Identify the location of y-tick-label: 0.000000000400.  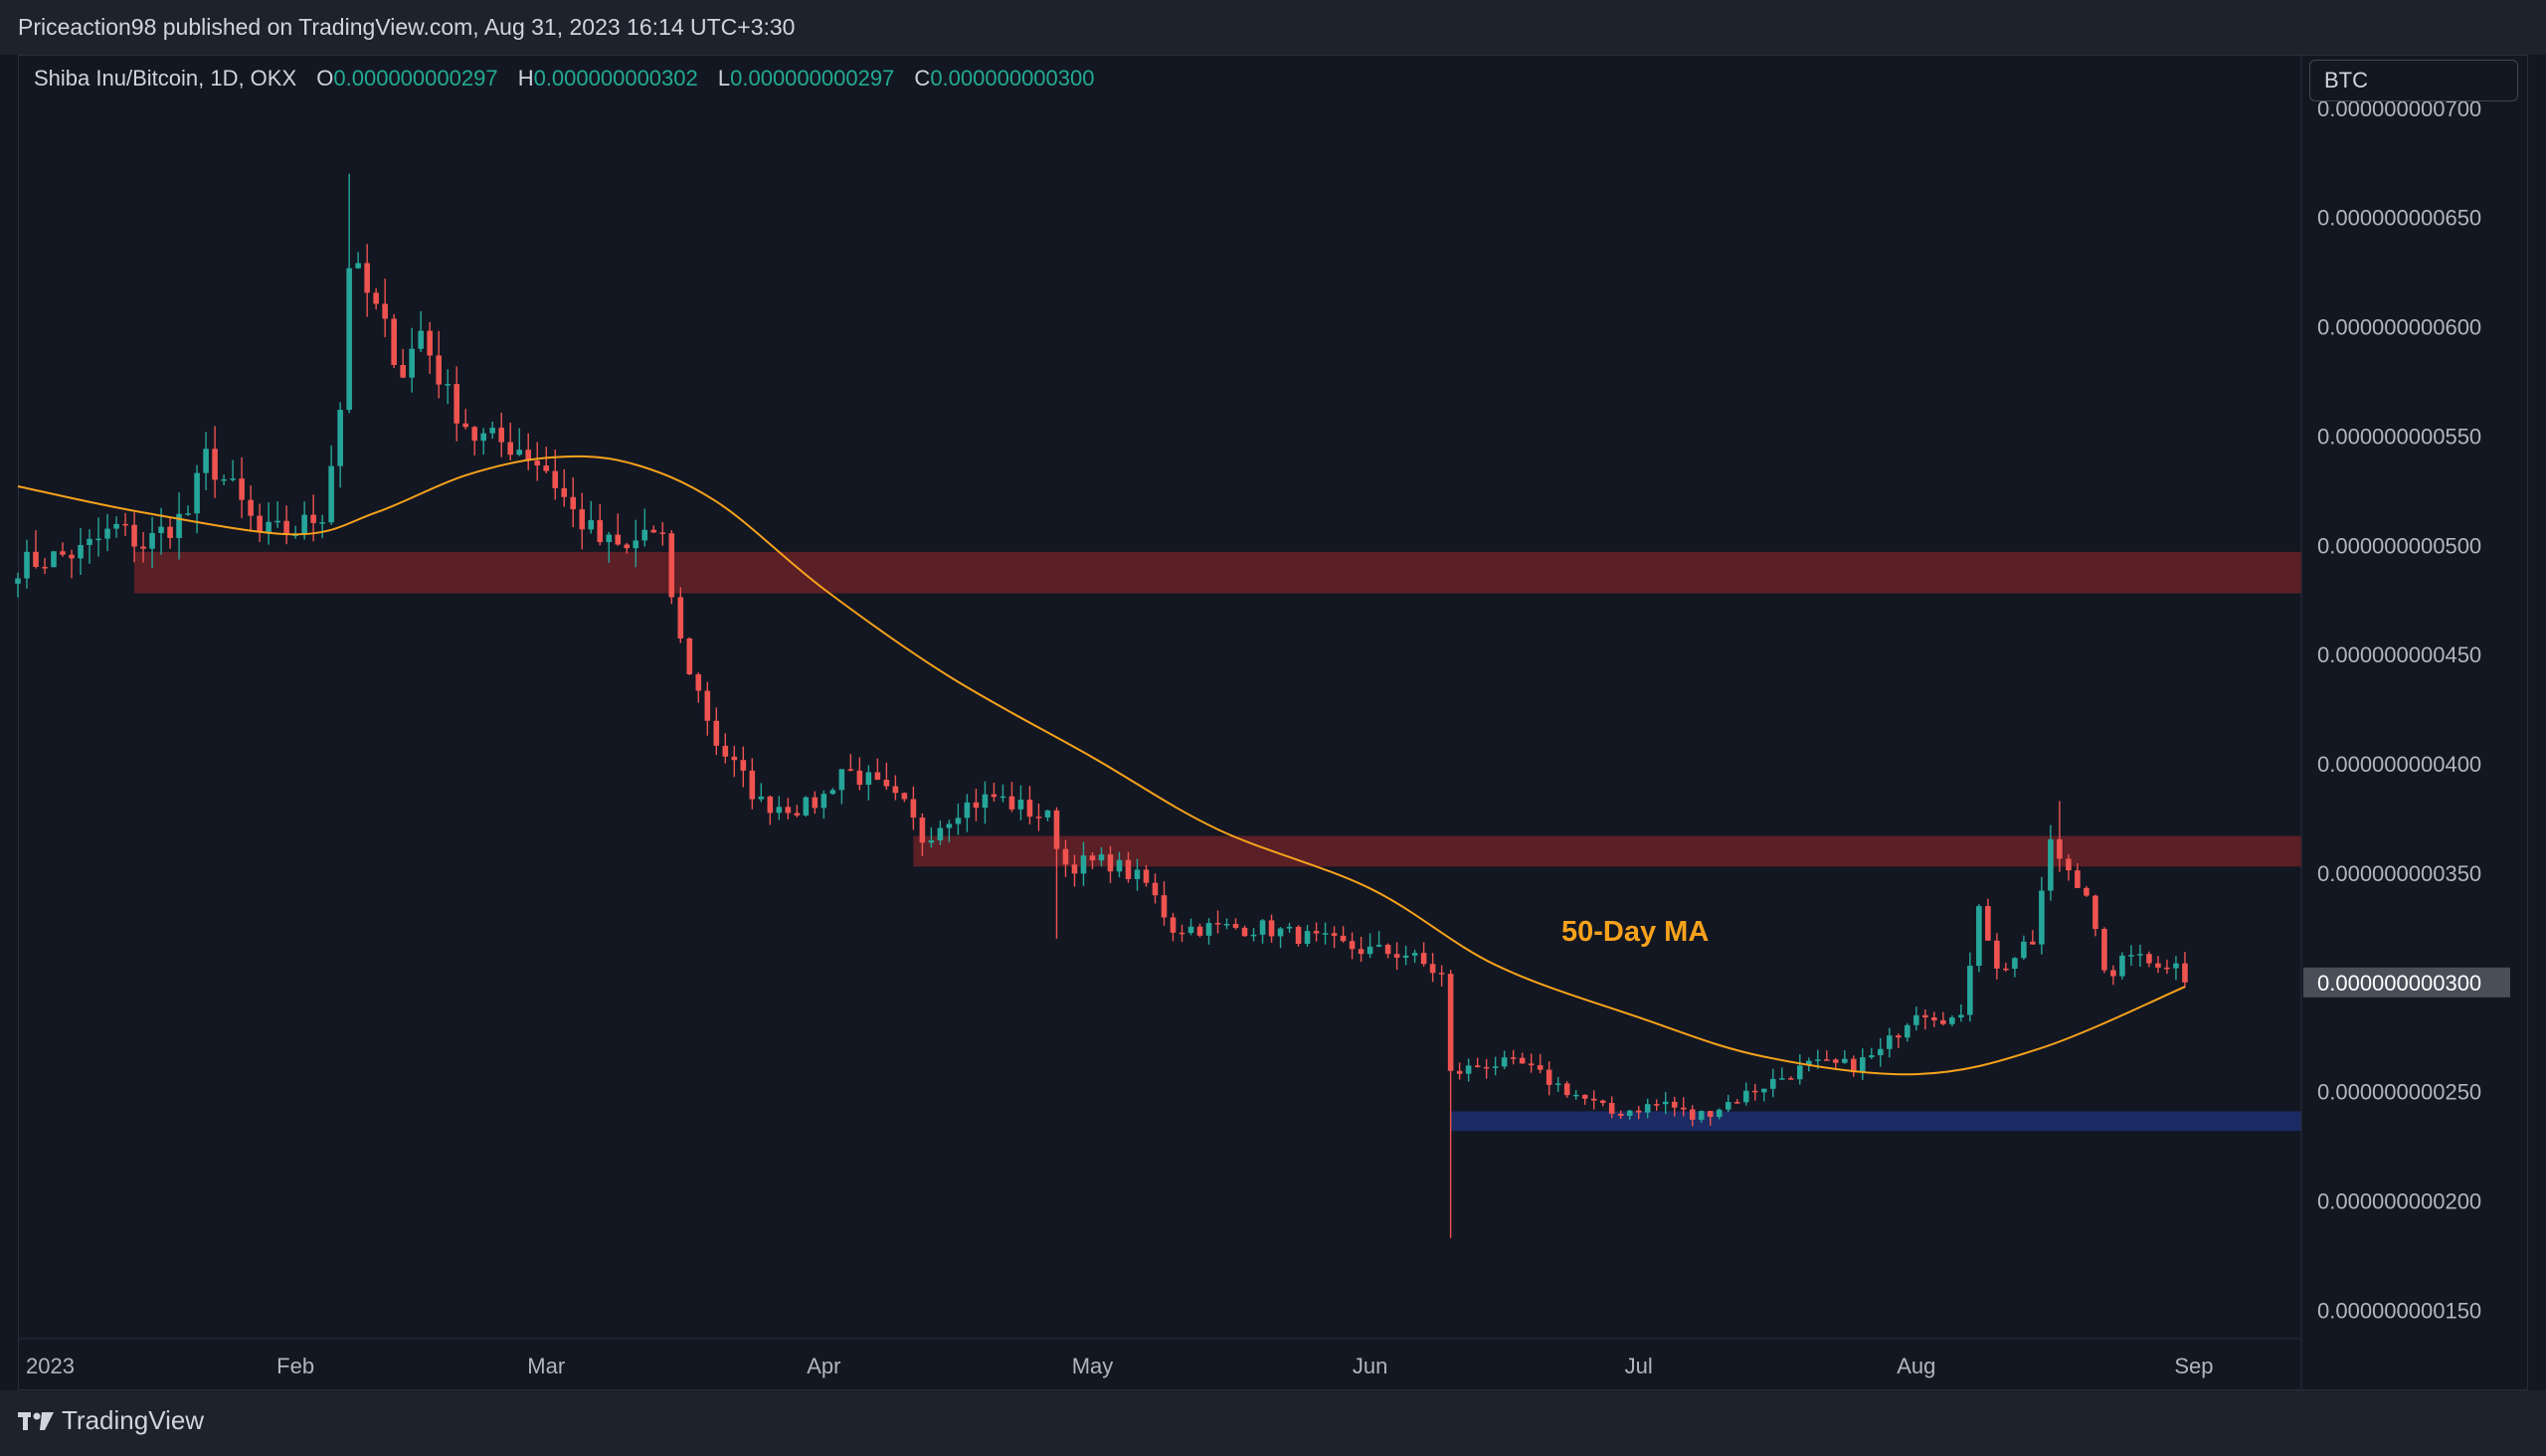
(2399, 764).